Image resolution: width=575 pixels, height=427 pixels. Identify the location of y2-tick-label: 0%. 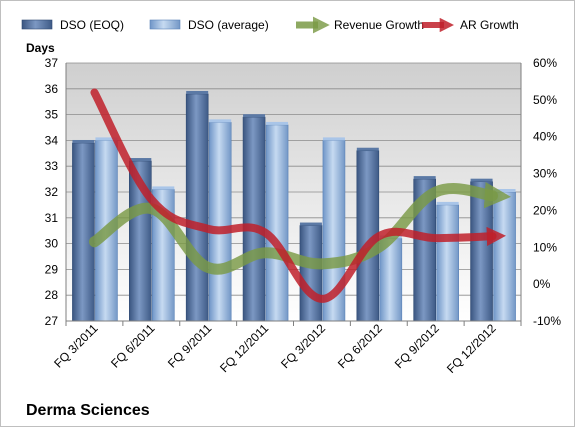
(542, 284).